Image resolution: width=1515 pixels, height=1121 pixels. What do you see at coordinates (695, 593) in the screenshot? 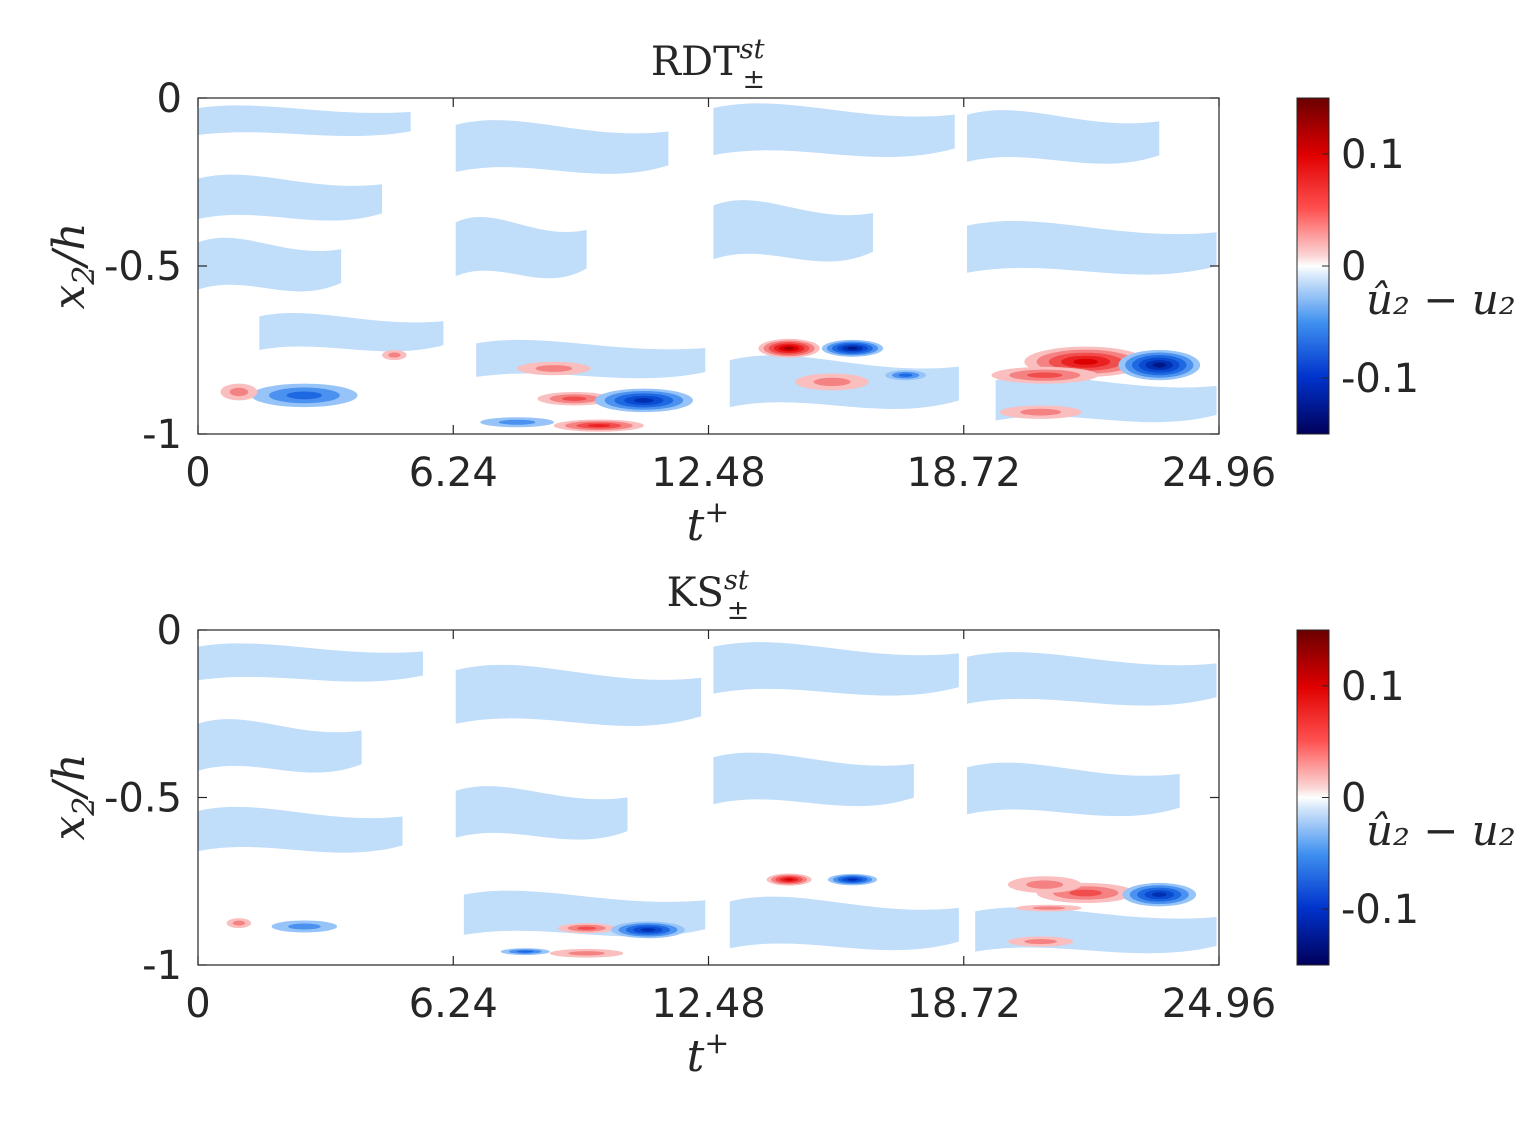
I see `title-main: KS` at bounding box center [695, 593].